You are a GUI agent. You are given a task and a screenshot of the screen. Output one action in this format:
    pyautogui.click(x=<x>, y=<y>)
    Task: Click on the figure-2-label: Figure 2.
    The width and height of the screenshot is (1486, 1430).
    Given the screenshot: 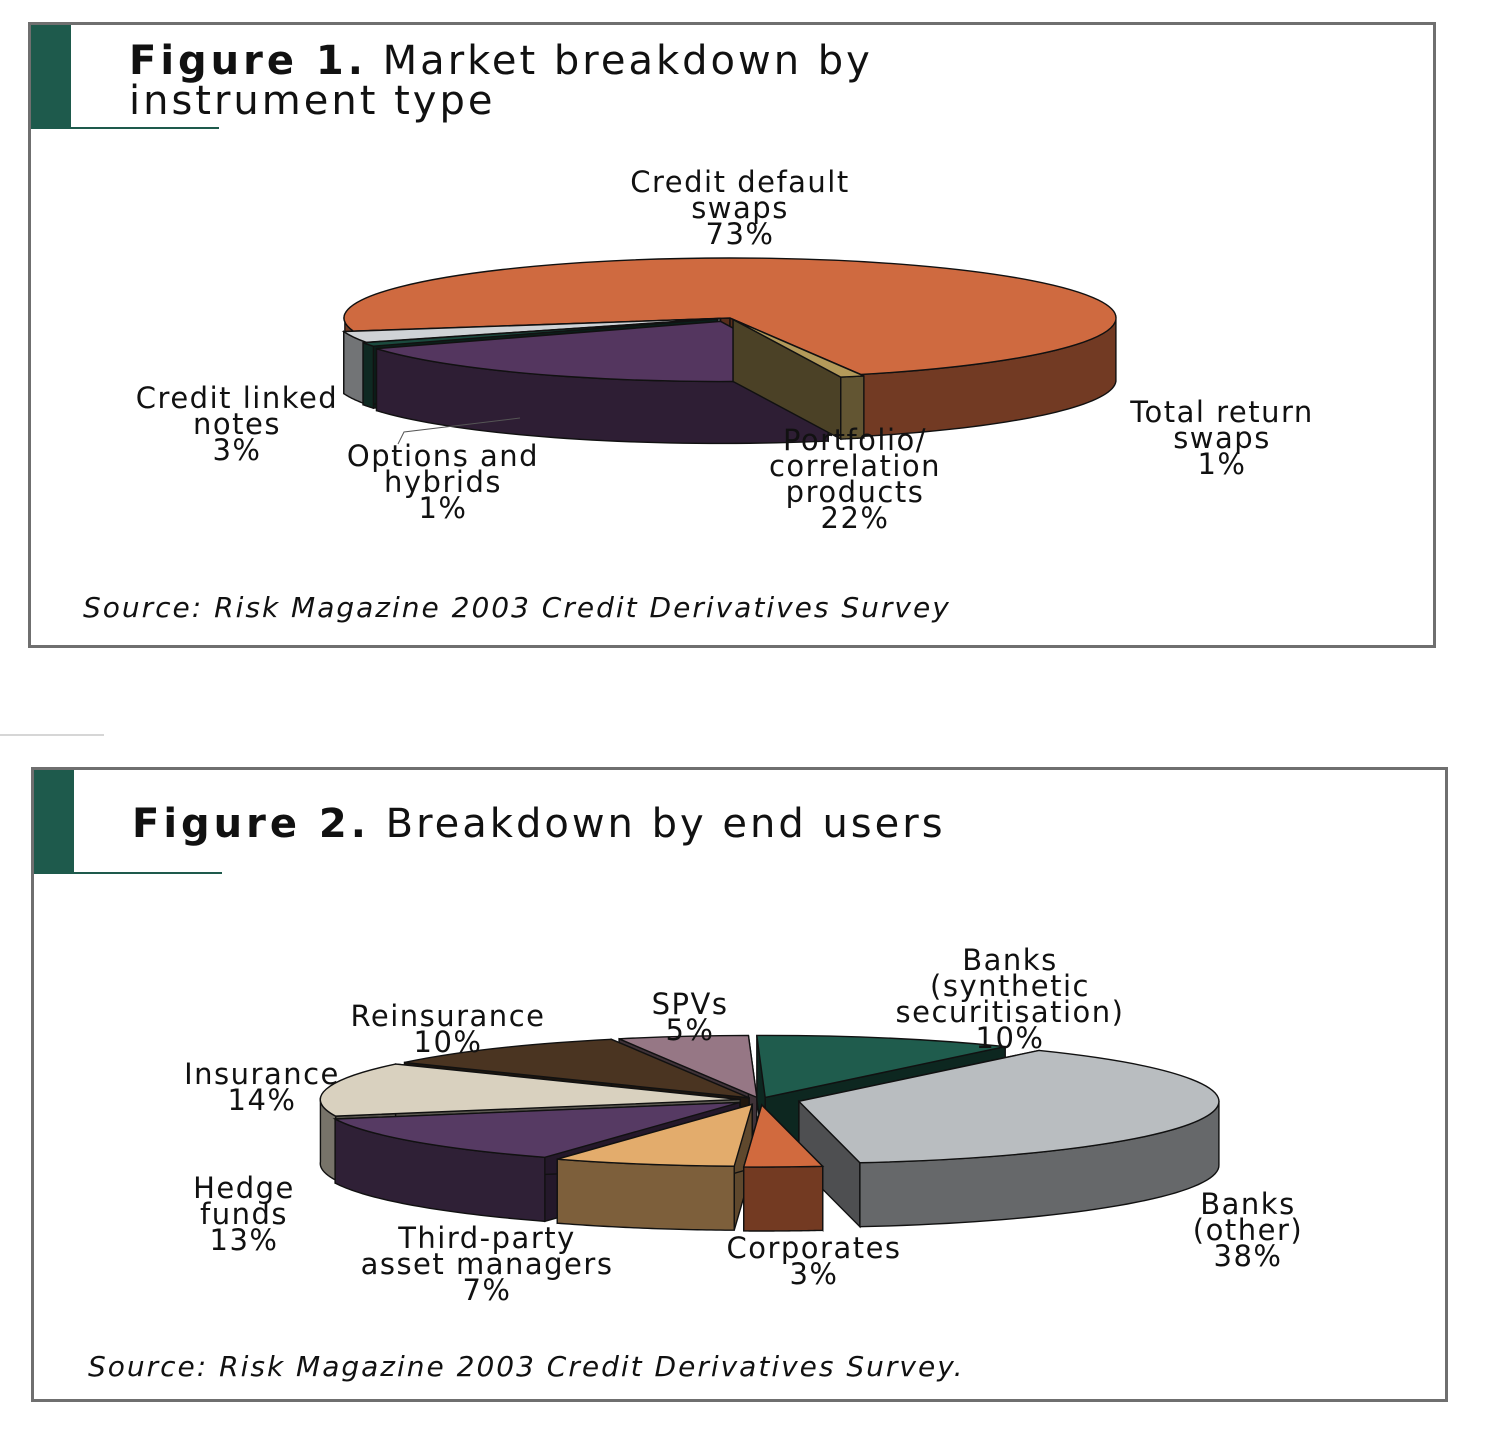 What is the action you would take?
    pyautogui.click(x=251, y=824)
    